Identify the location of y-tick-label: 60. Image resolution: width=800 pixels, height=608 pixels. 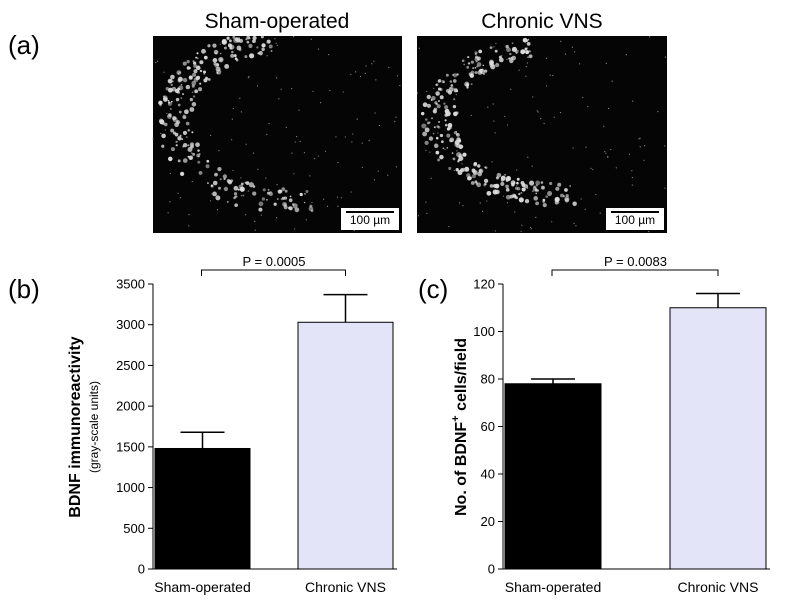
(488, 426).